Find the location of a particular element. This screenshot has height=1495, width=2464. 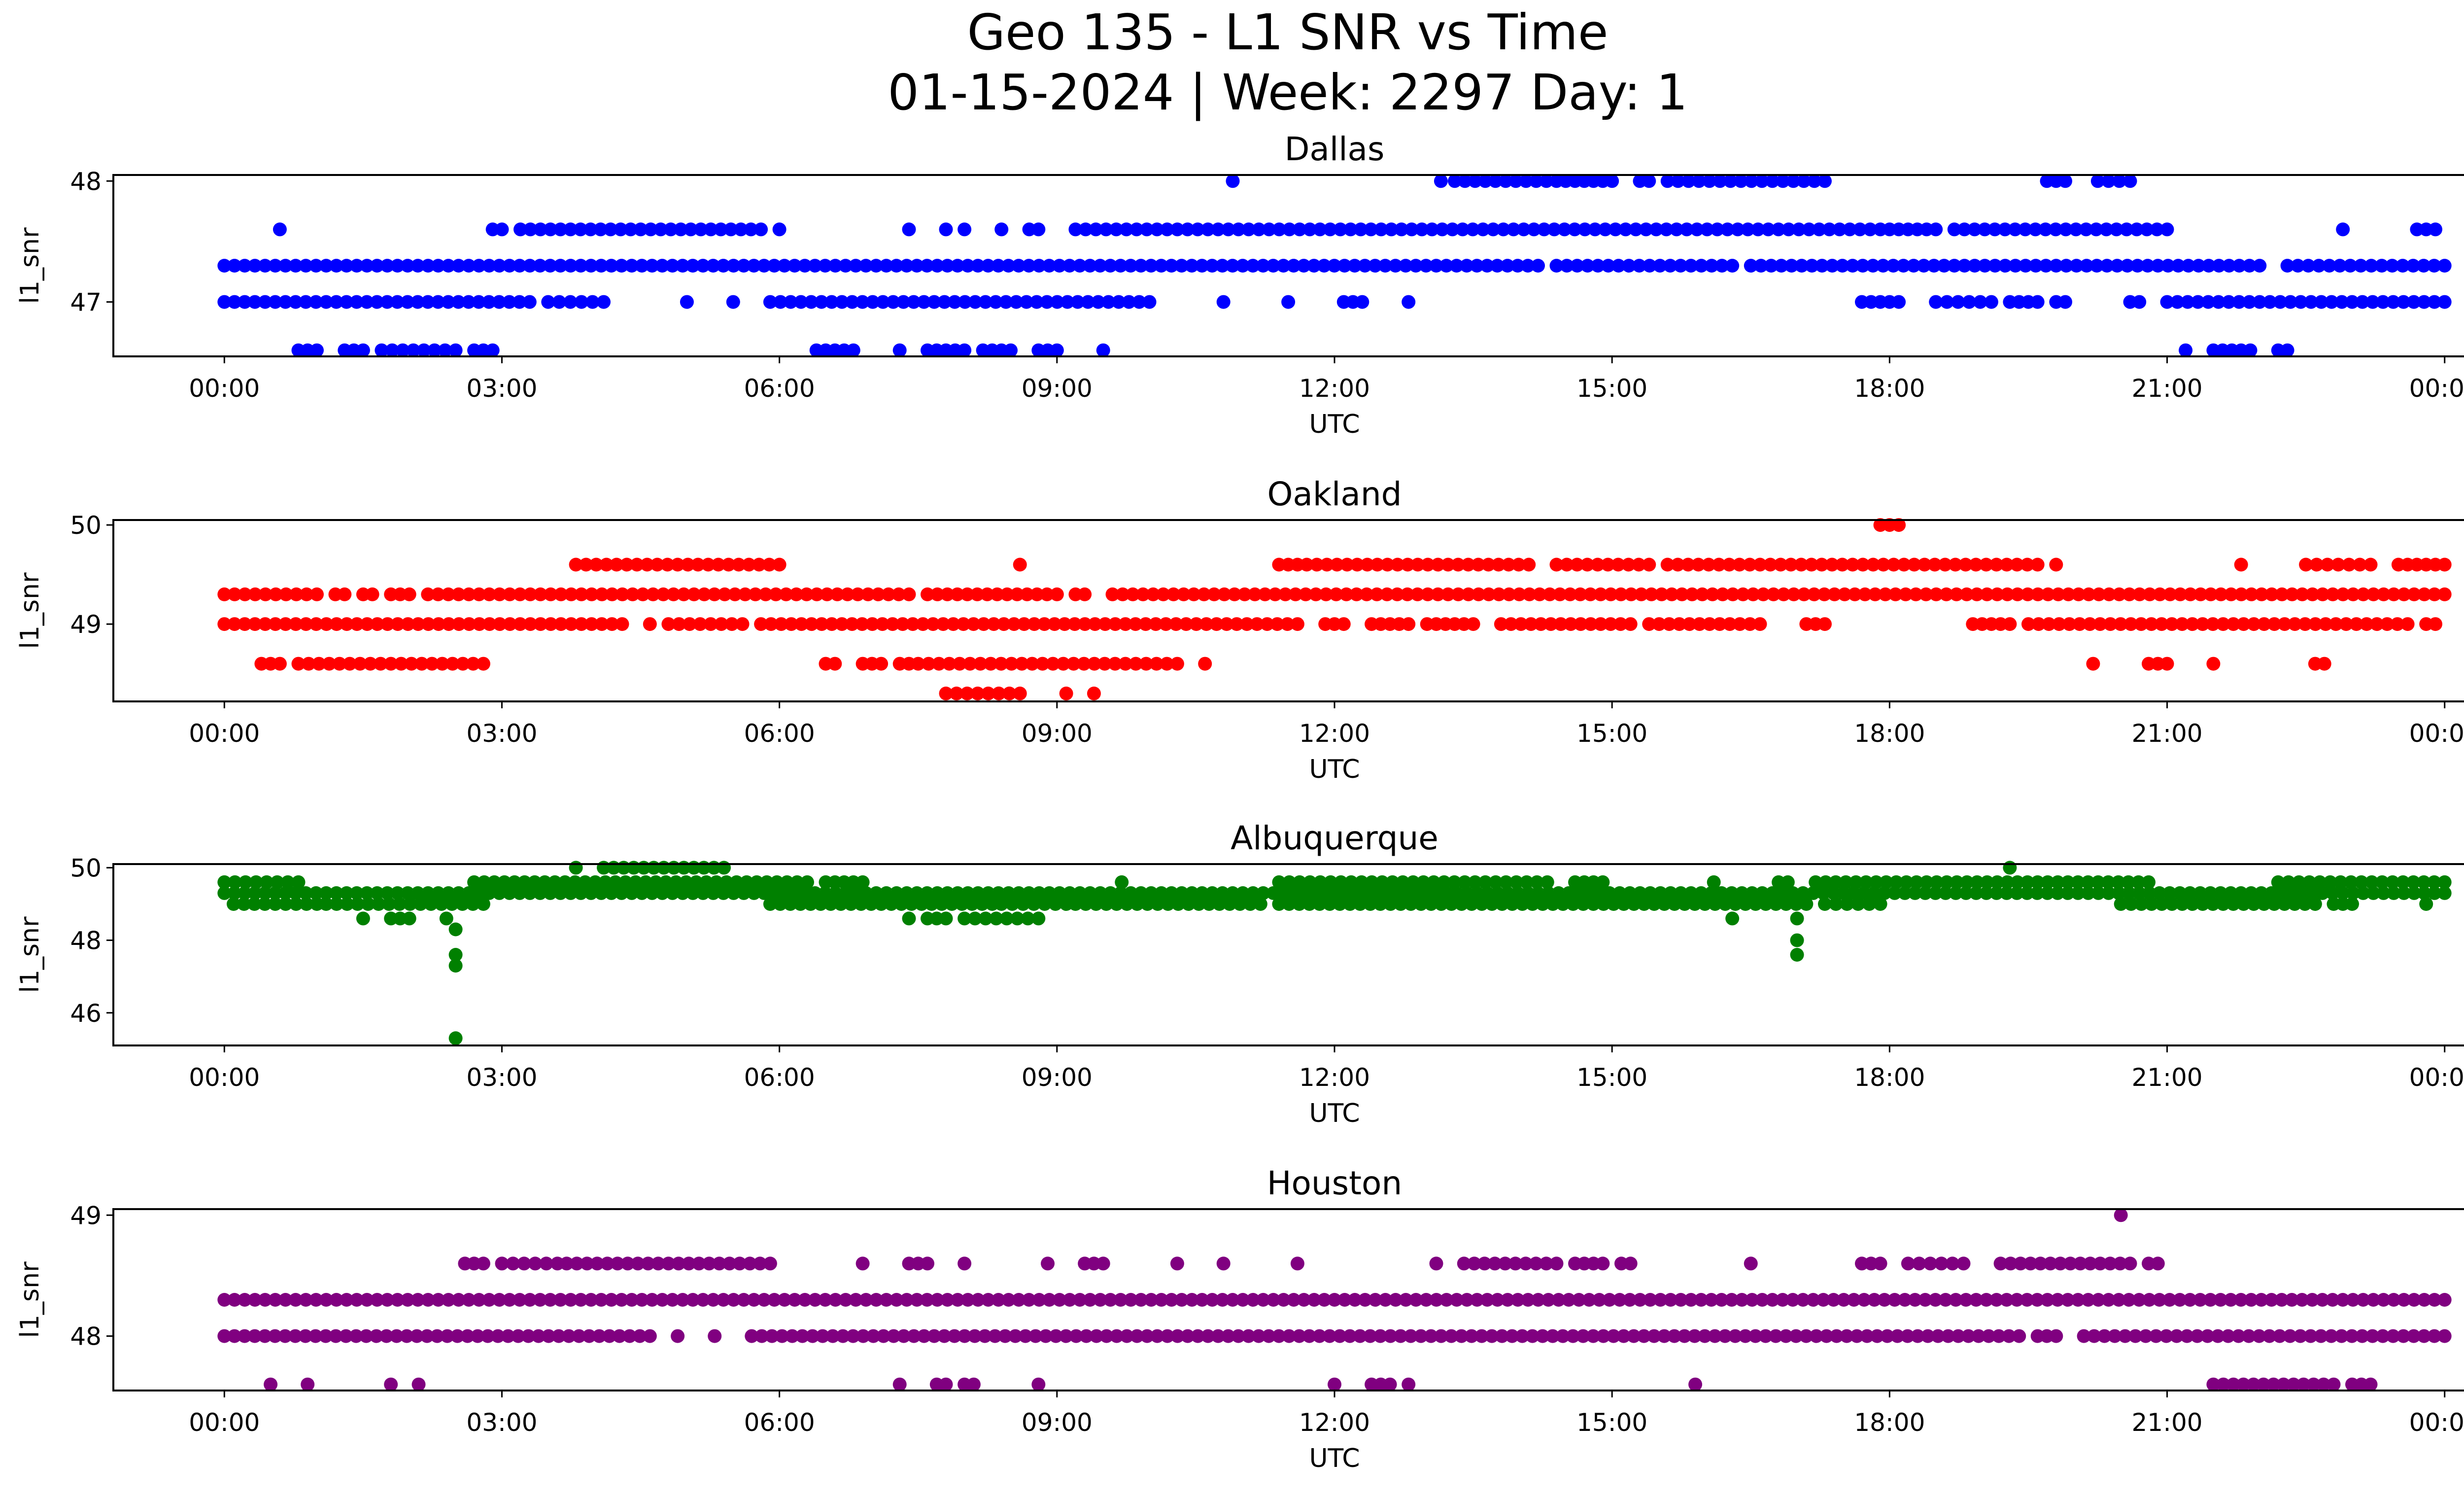

subplot-title: Houston is located at coordinates (1334, 1183).